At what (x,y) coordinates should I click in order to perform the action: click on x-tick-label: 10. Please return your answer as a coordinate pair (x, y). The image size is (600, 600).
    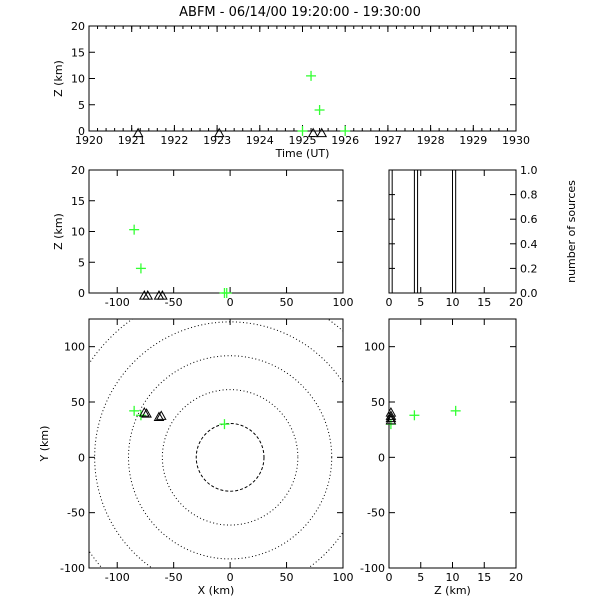
    Looking at the image, I should click on (453, 302).